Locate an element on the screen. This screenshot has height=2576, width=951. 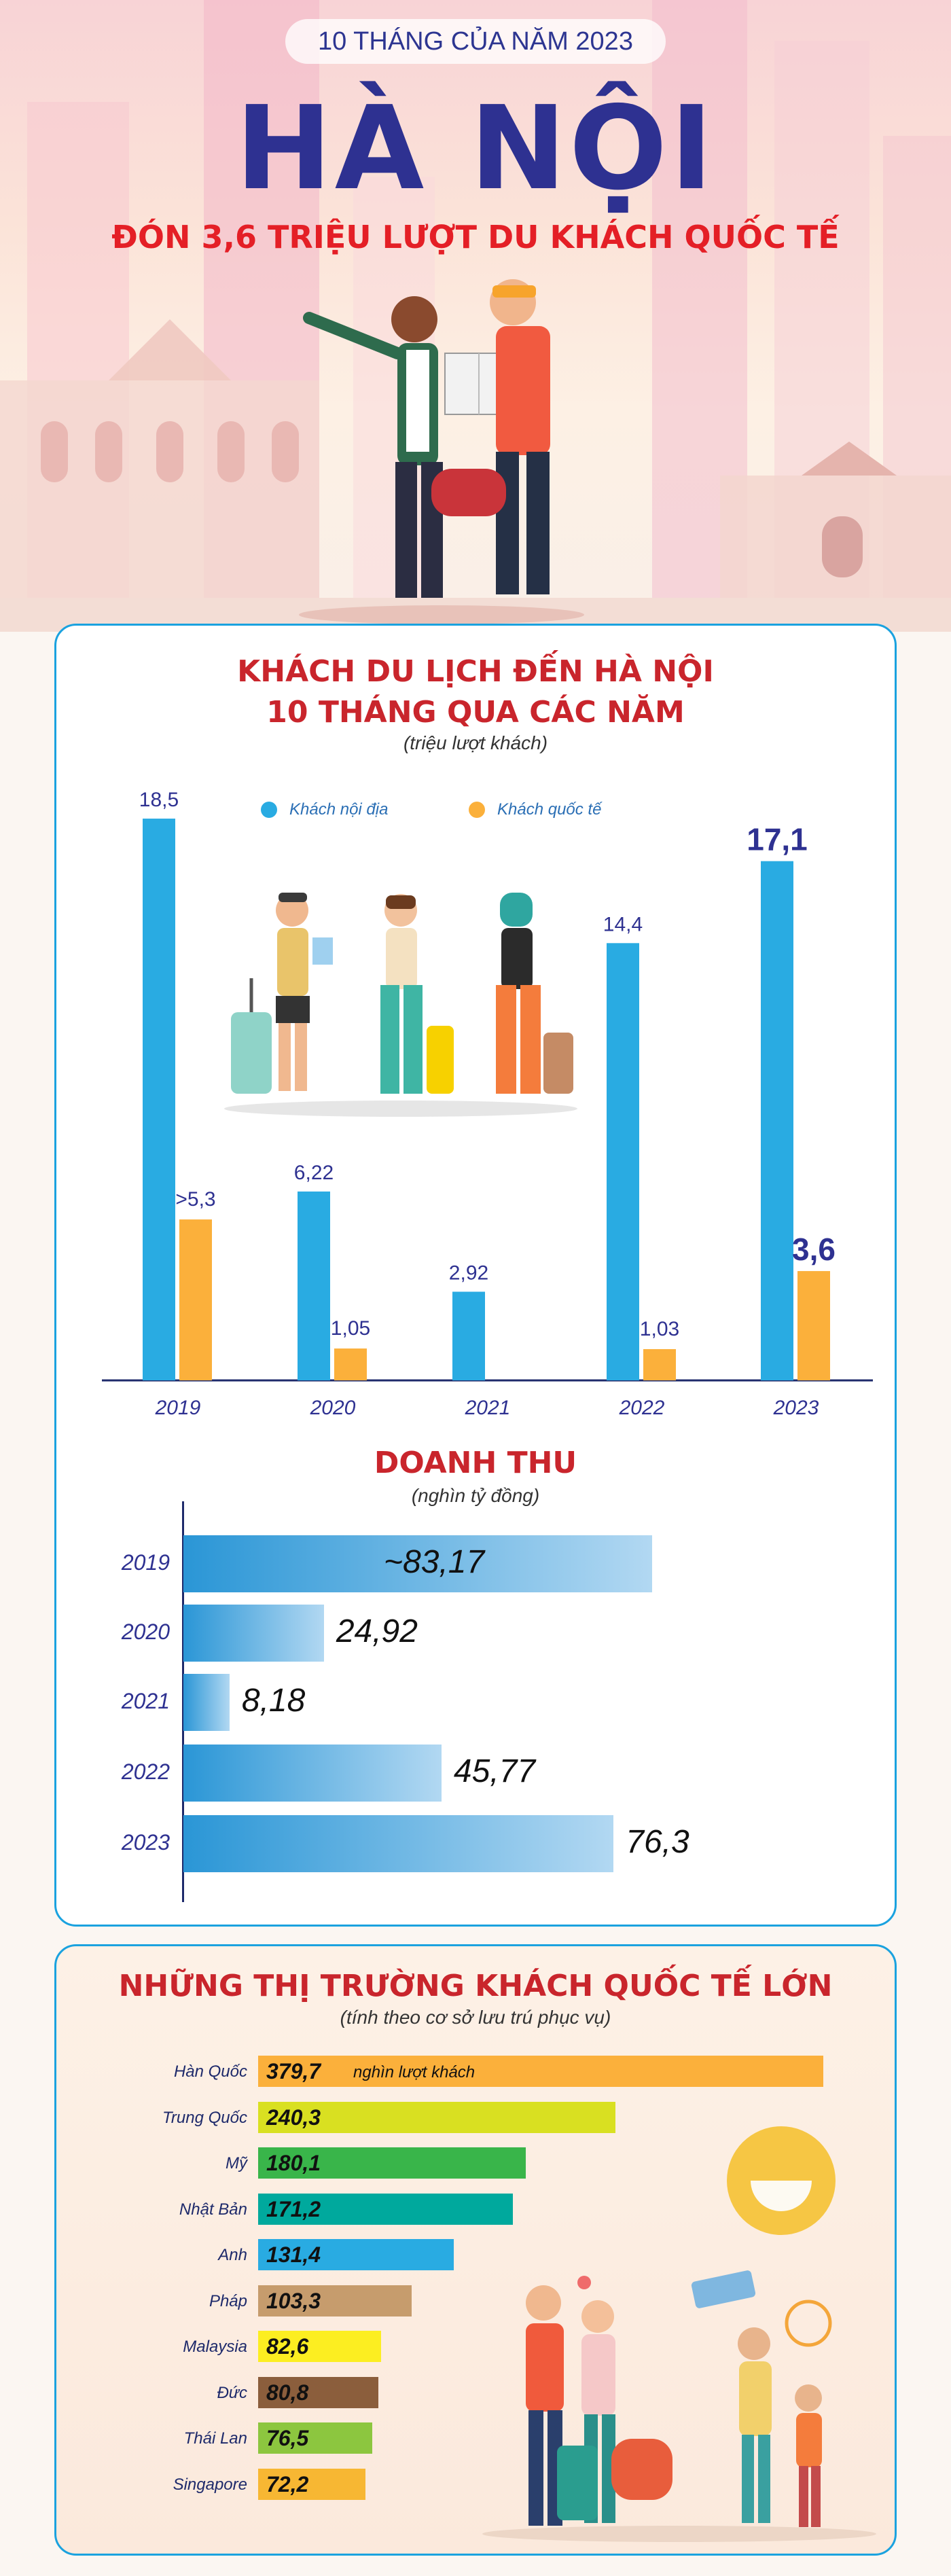
market-value-9: 72,2 is located at coordinates (287, 2484).